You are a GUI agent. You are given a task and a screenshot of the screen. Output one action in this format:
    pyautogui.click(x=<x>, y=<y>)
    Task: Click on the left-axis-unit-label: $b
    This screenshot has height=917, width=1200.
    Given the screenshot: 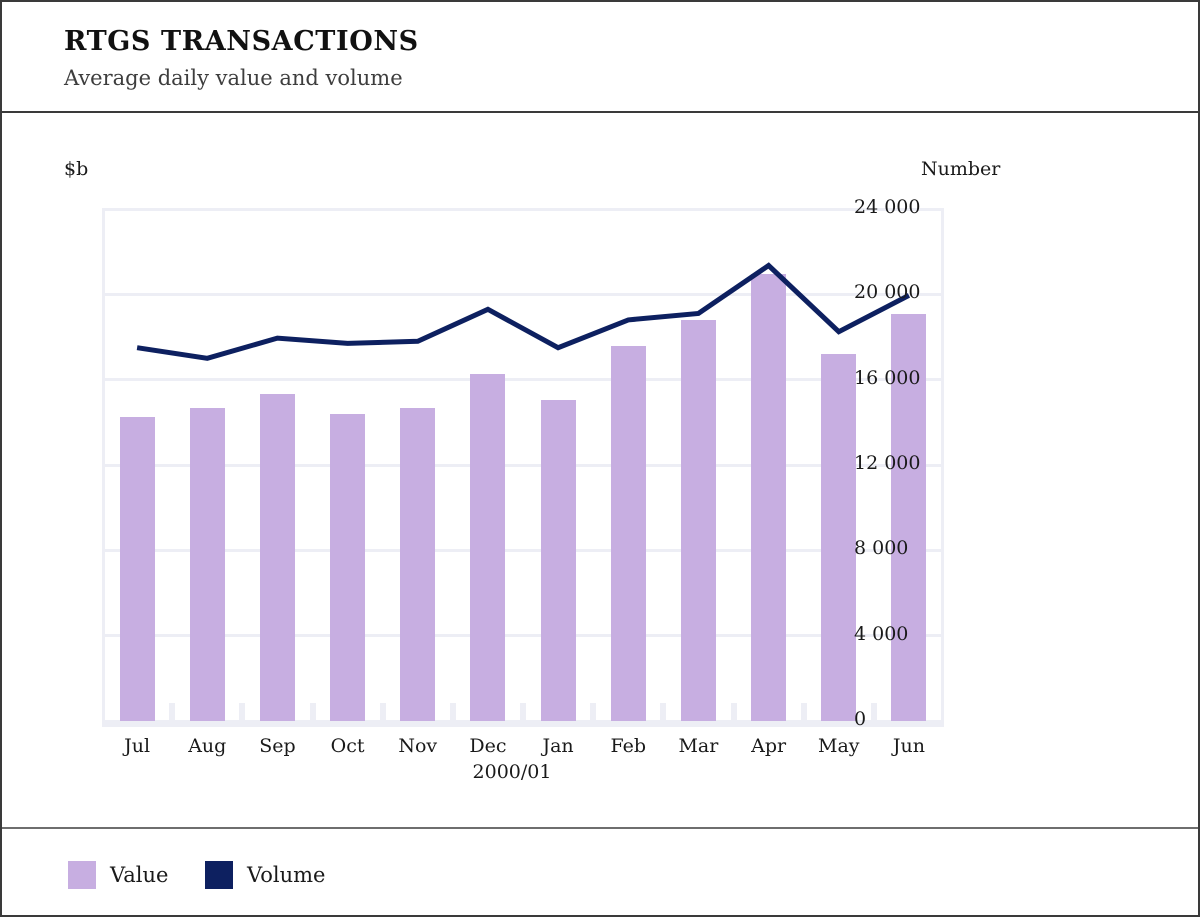 What is the action you would take?
    pyautogui.click(x=76, y=169)
    